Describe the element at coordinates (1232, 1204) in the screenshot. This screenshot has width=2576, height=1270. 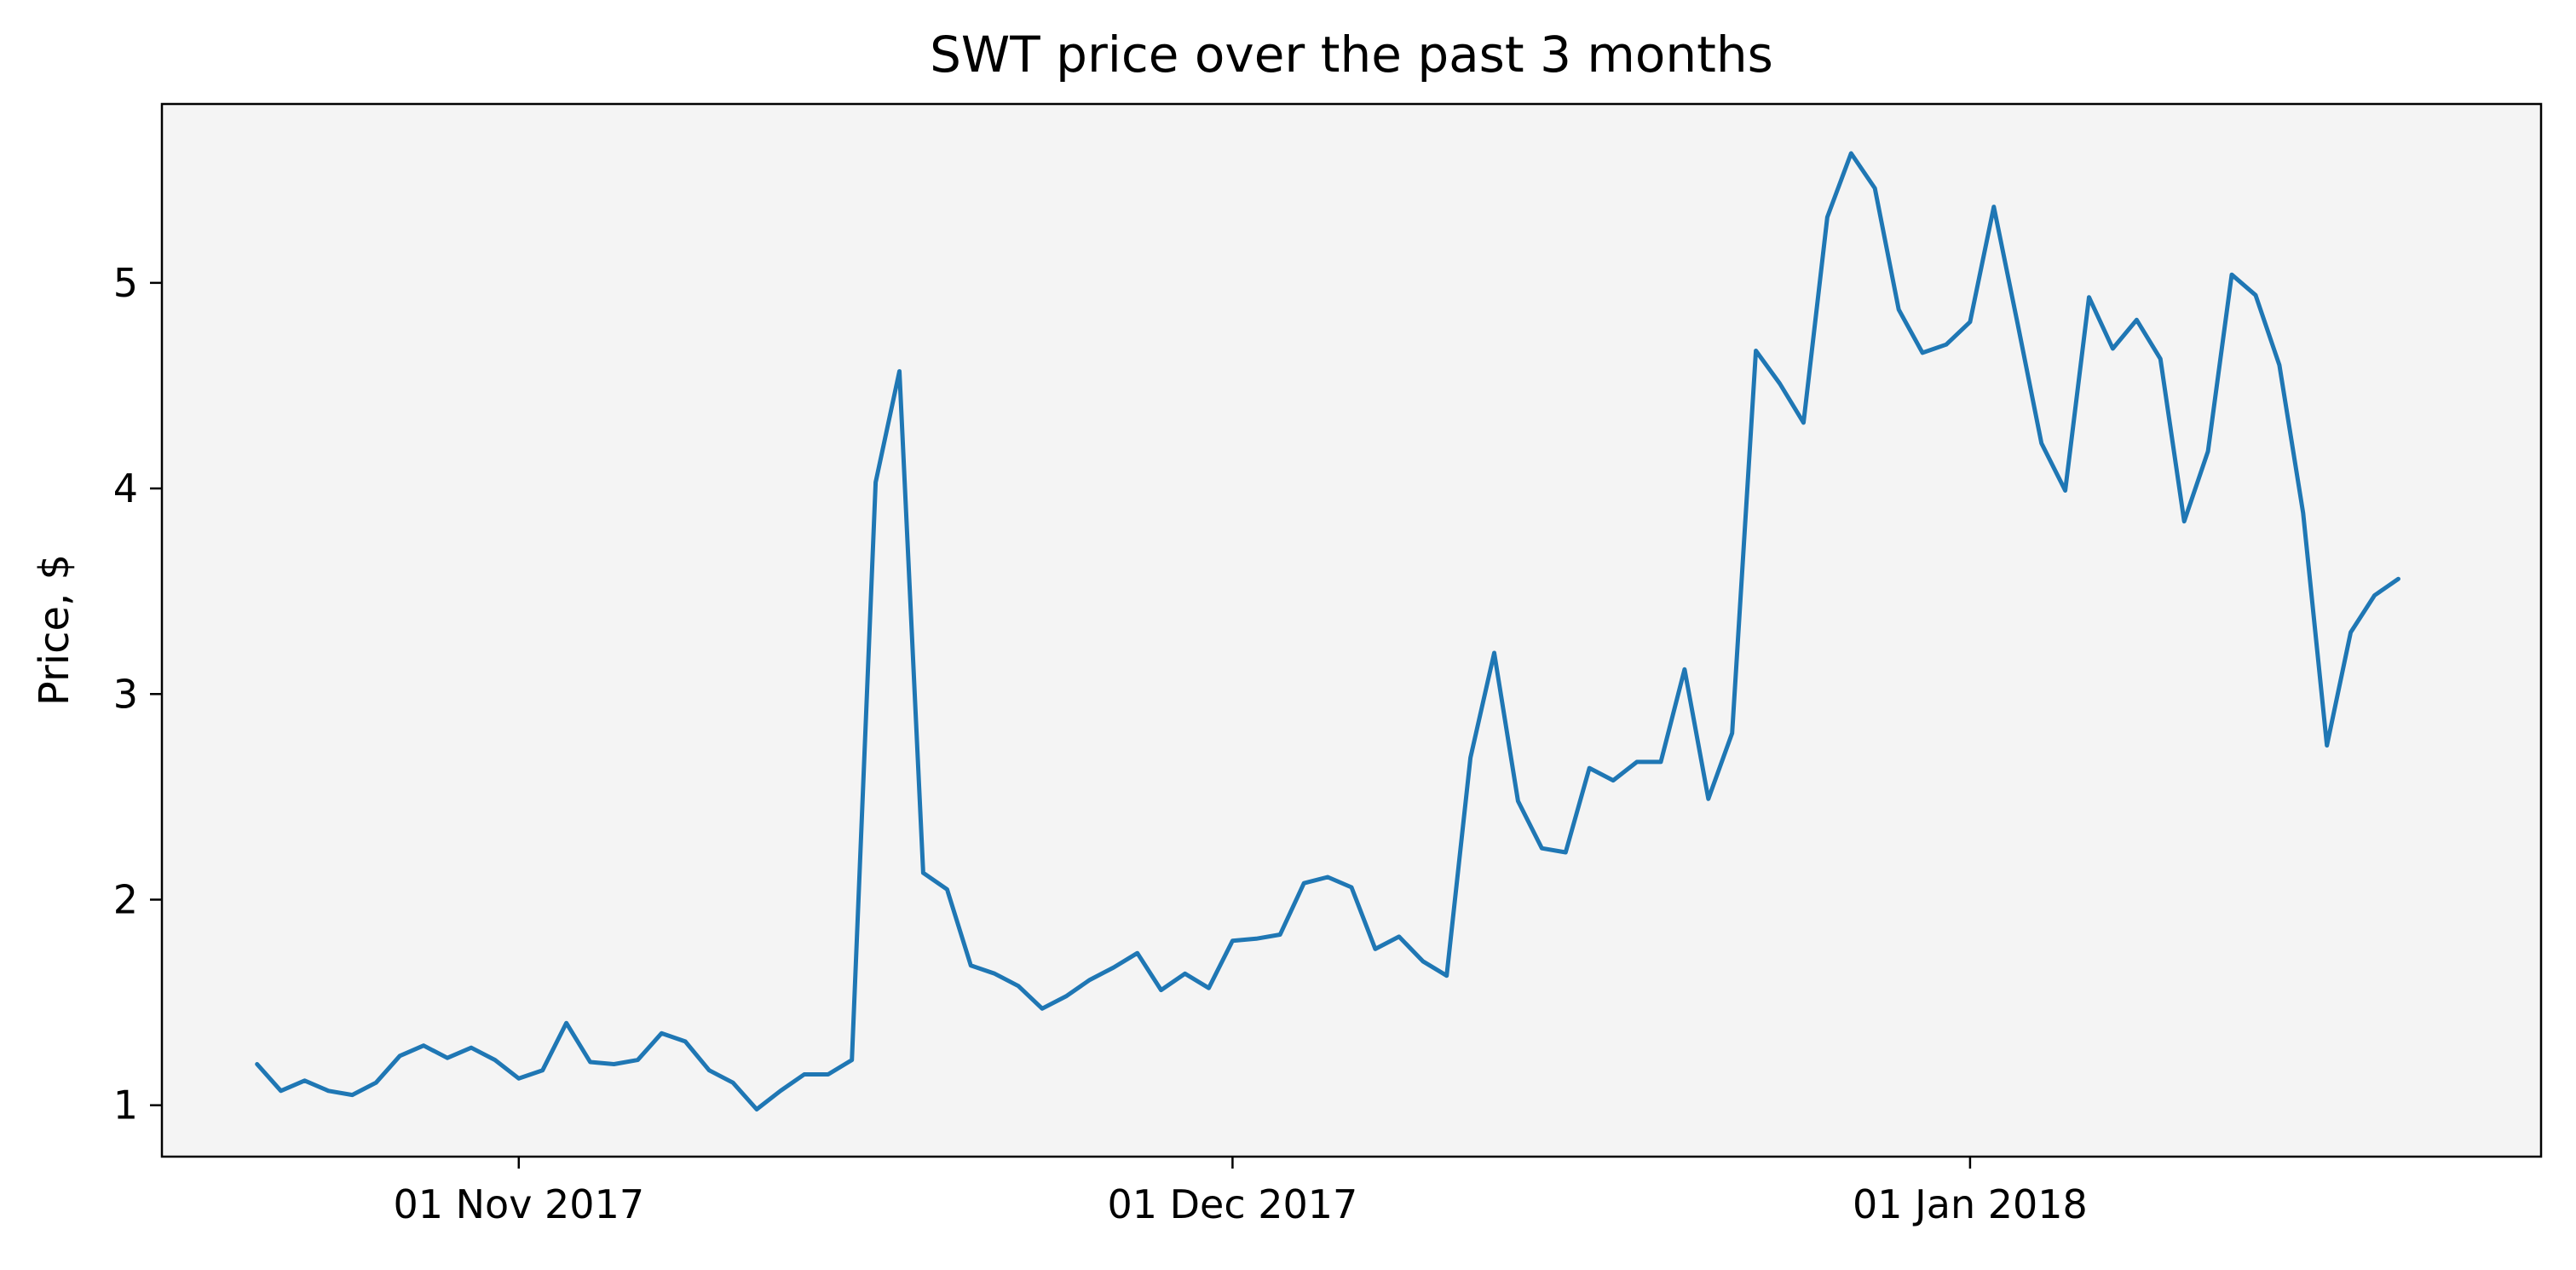
I see `x-tick-label: 01 Dec 2017` at that location.